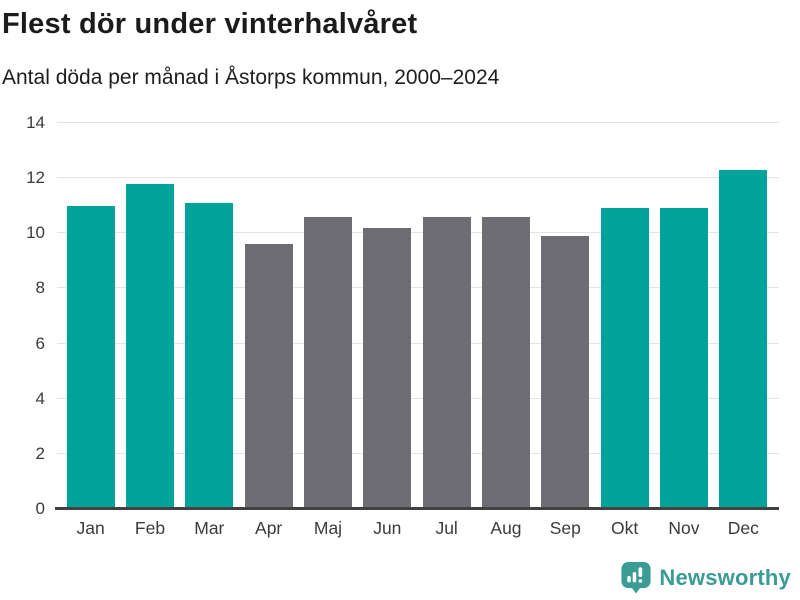 The image size is (800, 600). Describe the element at coordinates (387, 368) in the screenshot. I see `bar-jun` at that location.